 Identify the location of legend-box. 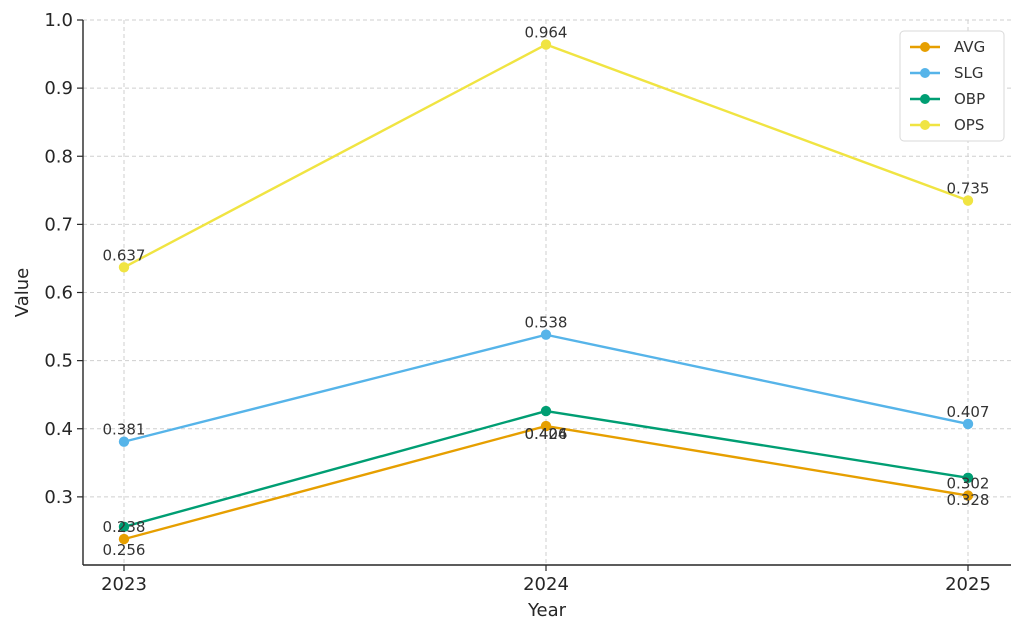
(952, 86).